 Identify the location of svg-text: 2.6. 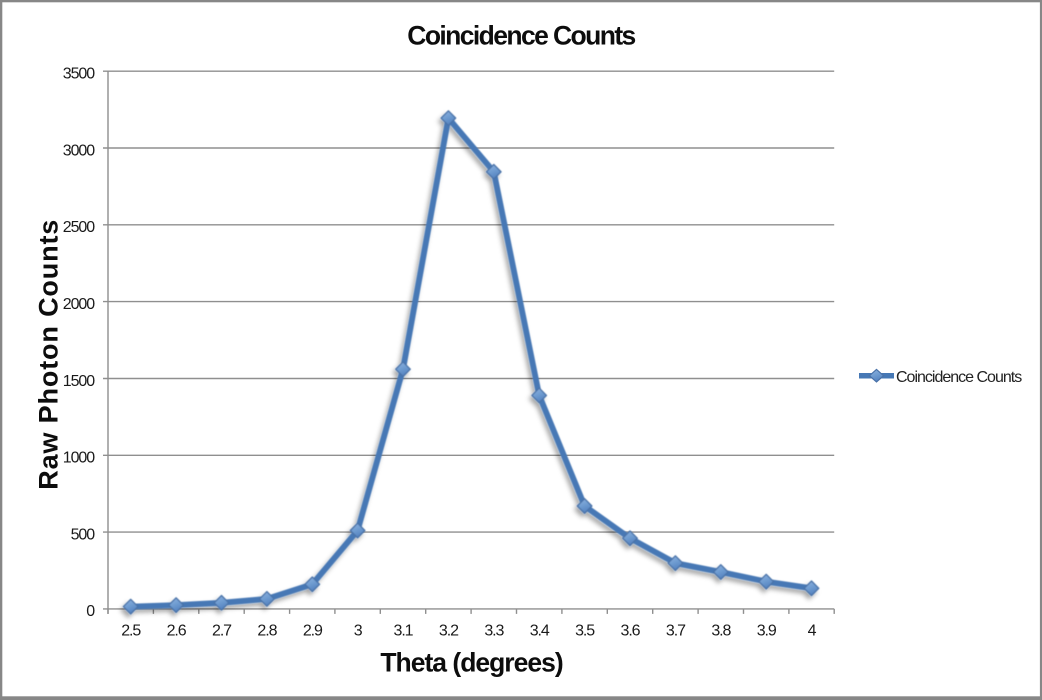
(177, 631).